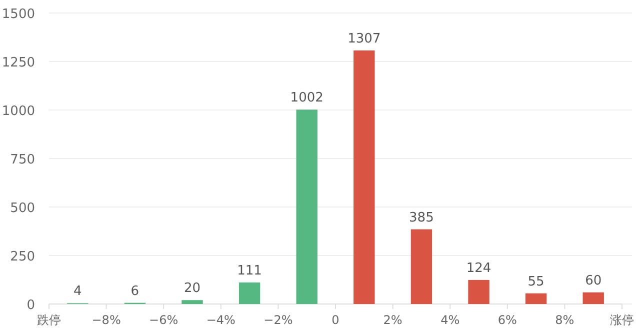 The image size is (640, 336). I want to click on x-tick-label: 0, so click(336, 320).